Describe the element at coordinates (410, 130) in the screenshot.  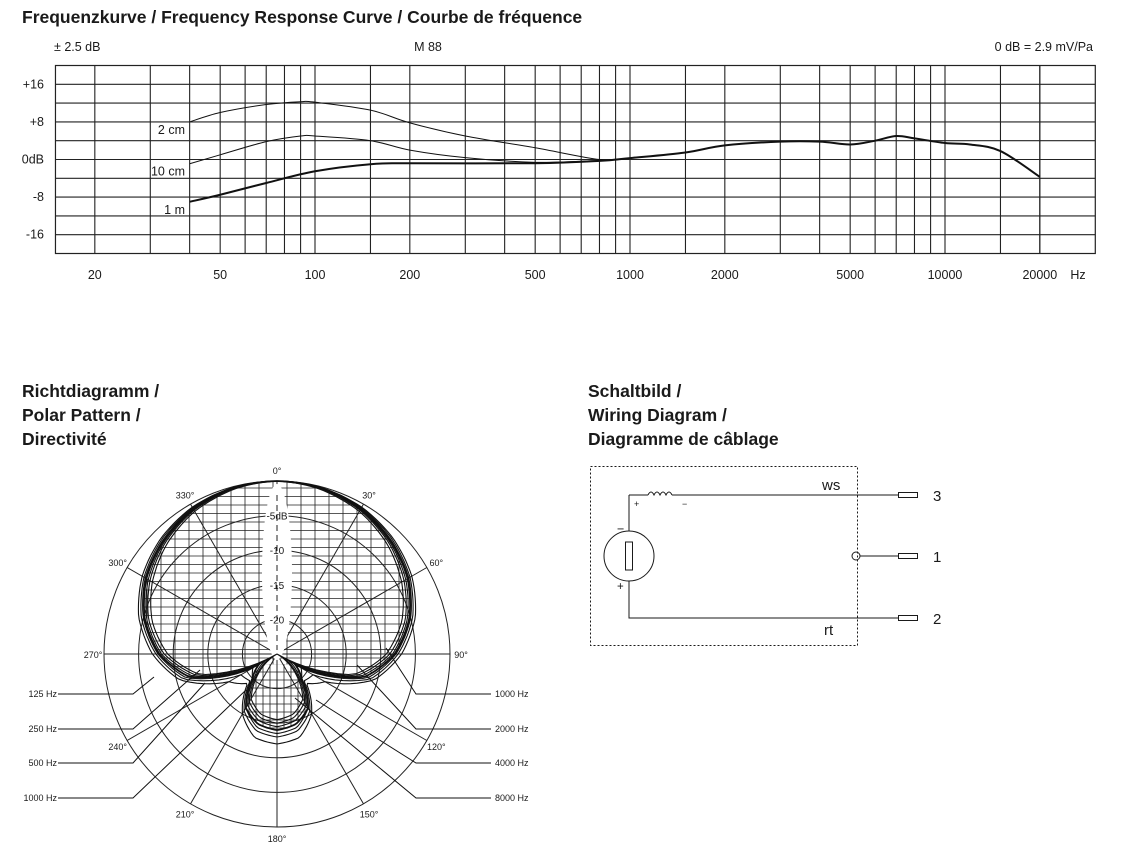
I see `curve-2-cm` at that location.